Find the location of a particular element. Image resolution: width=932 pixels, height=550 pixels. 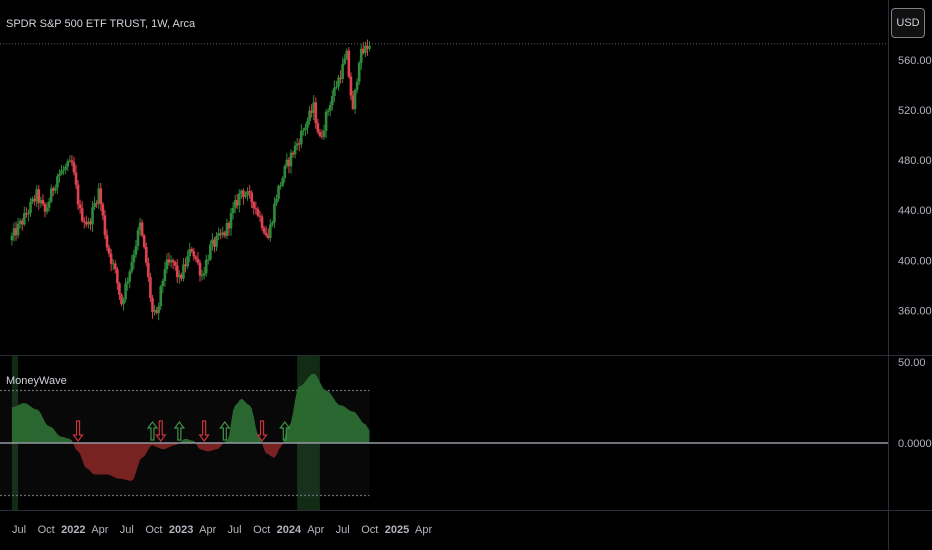

currency-button: USD is located at coordinates (908, 23).